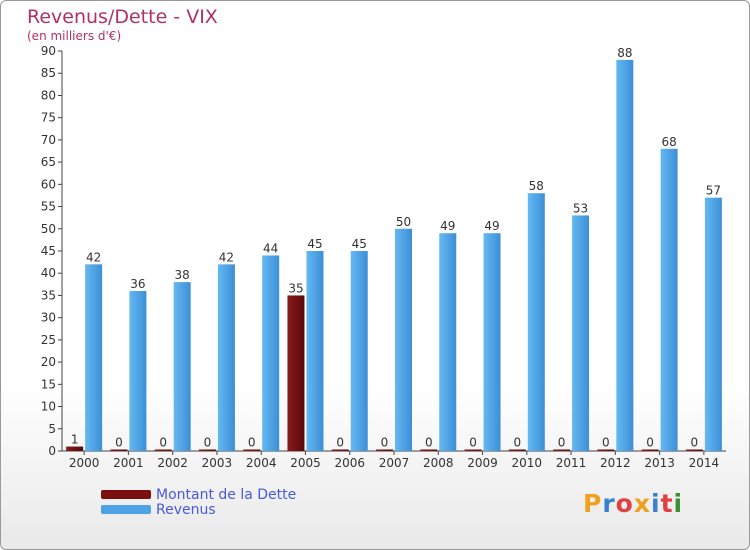  What do you see at coordinates (48, 251) in the screenshot?
I see `y-tick-label: 45` at bounding box center [48, 251].